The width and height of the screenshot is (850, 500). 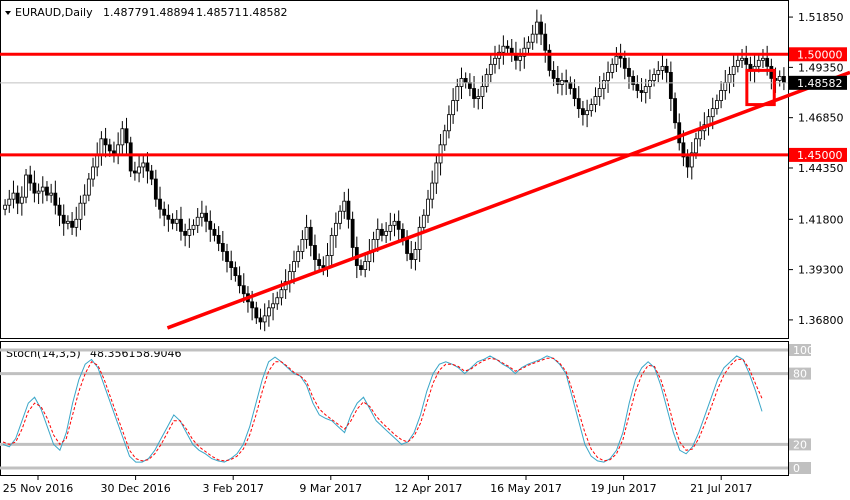 I want to click on ohlc-open: 1.48779, so click(x=126, y=12).